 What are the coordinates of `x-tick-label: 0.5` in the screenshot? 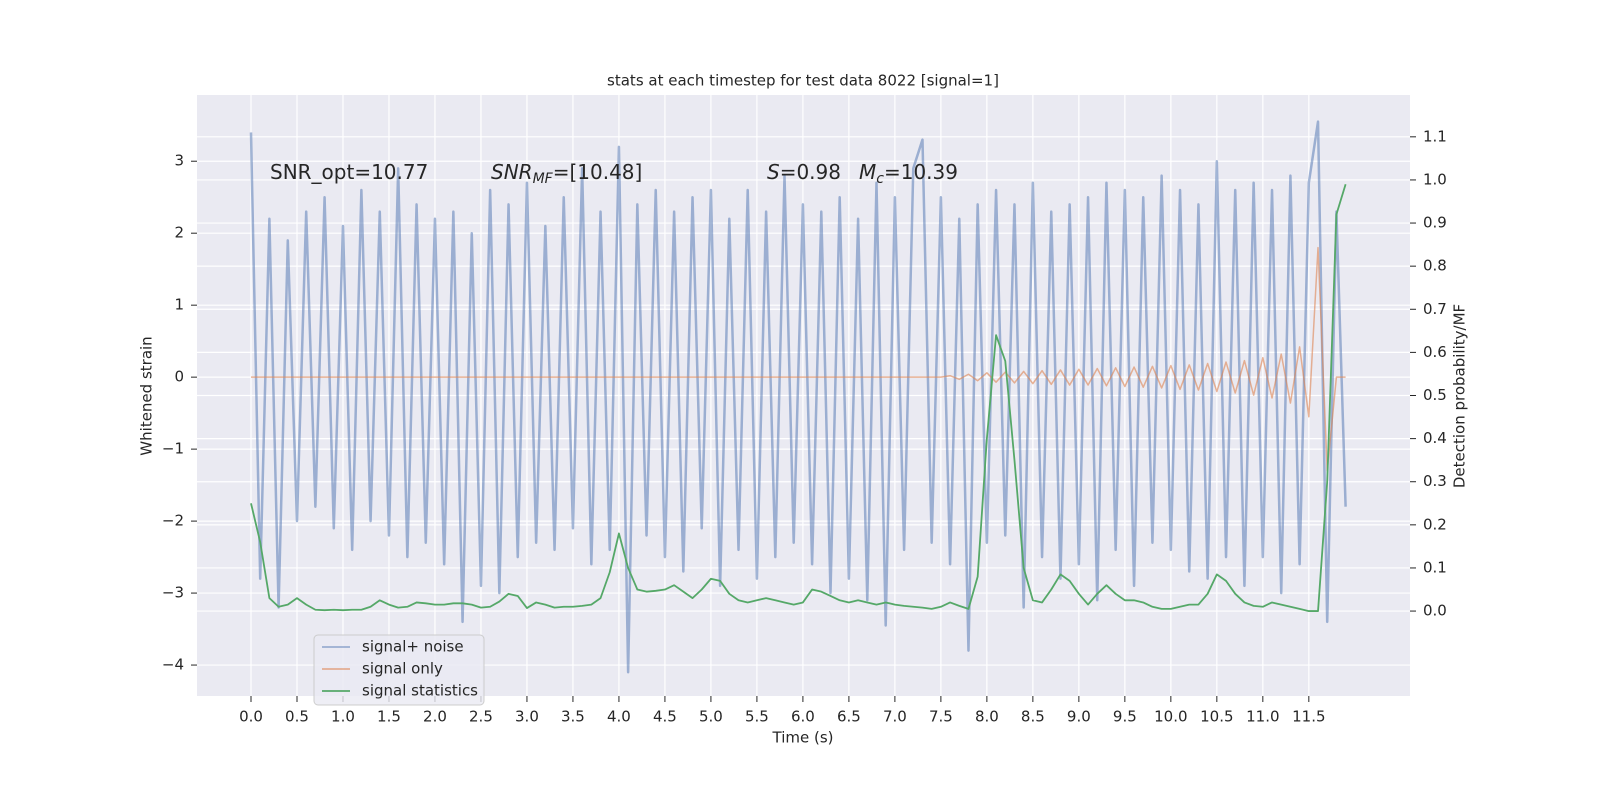 It's located at (297, 717).